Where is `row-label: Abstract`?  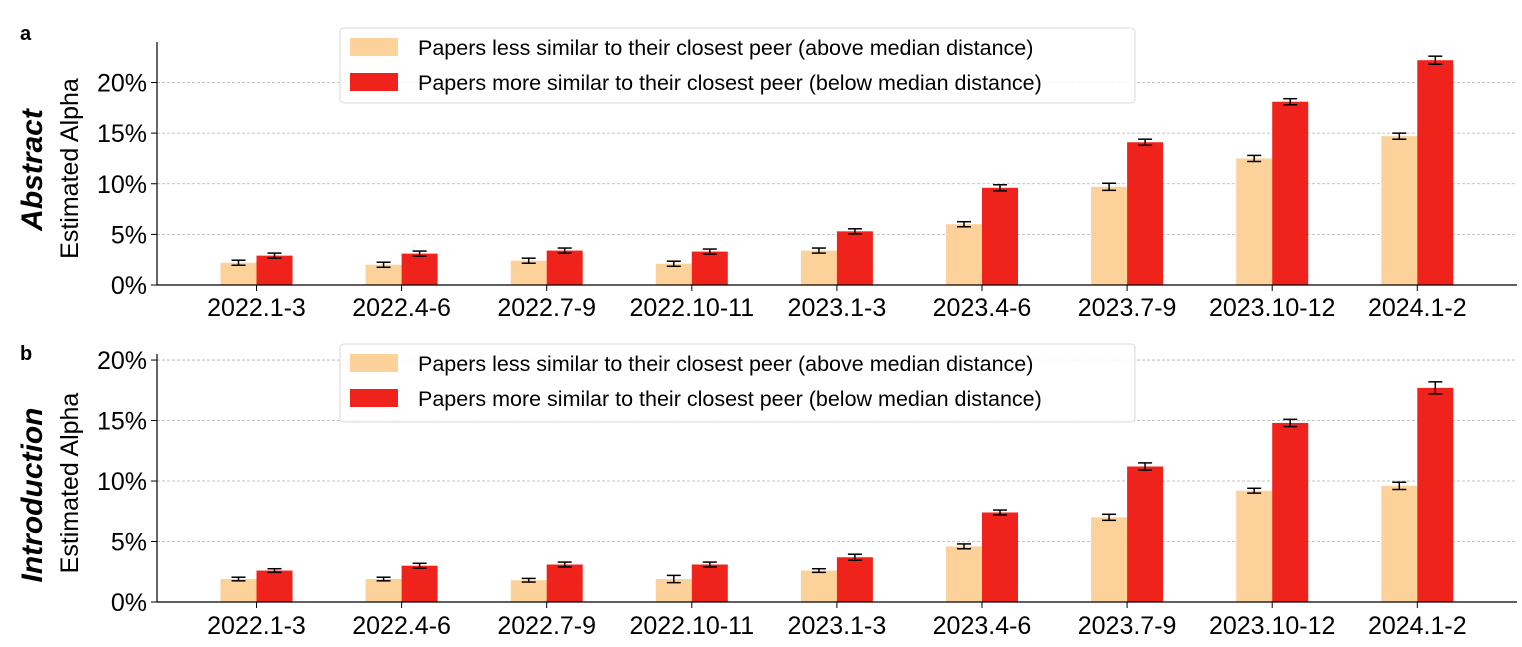 row-label: Abstract is located at coordinates (32, 169).